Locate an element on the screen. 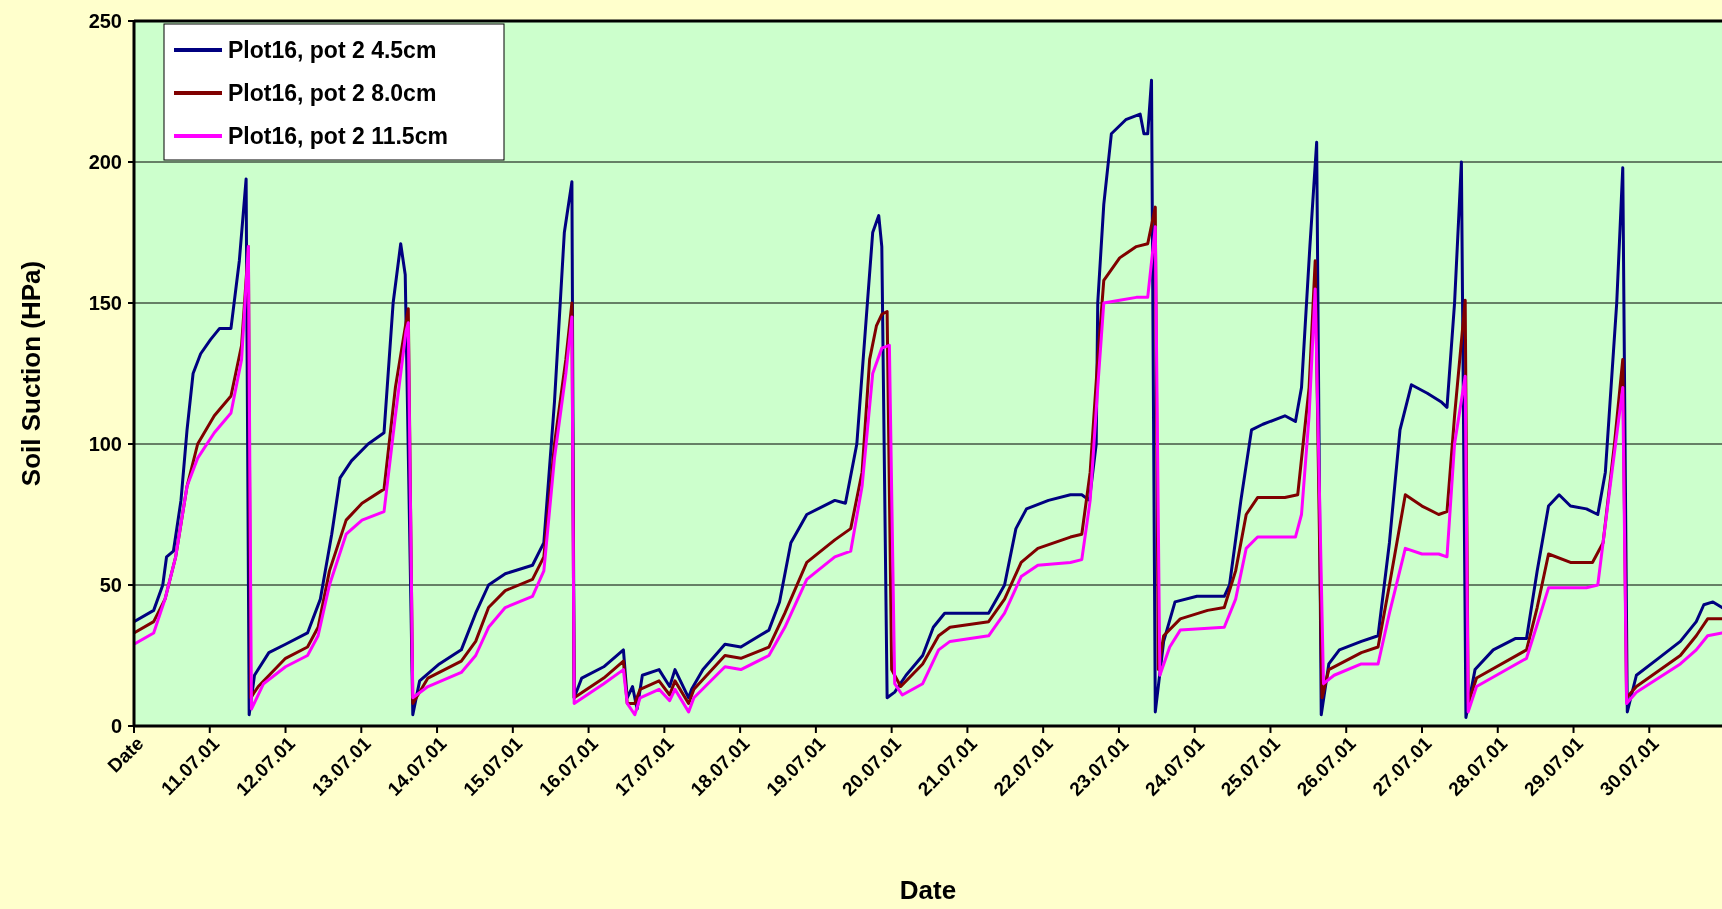  y-tick-label: 0 is located at coordinates (116, 726).